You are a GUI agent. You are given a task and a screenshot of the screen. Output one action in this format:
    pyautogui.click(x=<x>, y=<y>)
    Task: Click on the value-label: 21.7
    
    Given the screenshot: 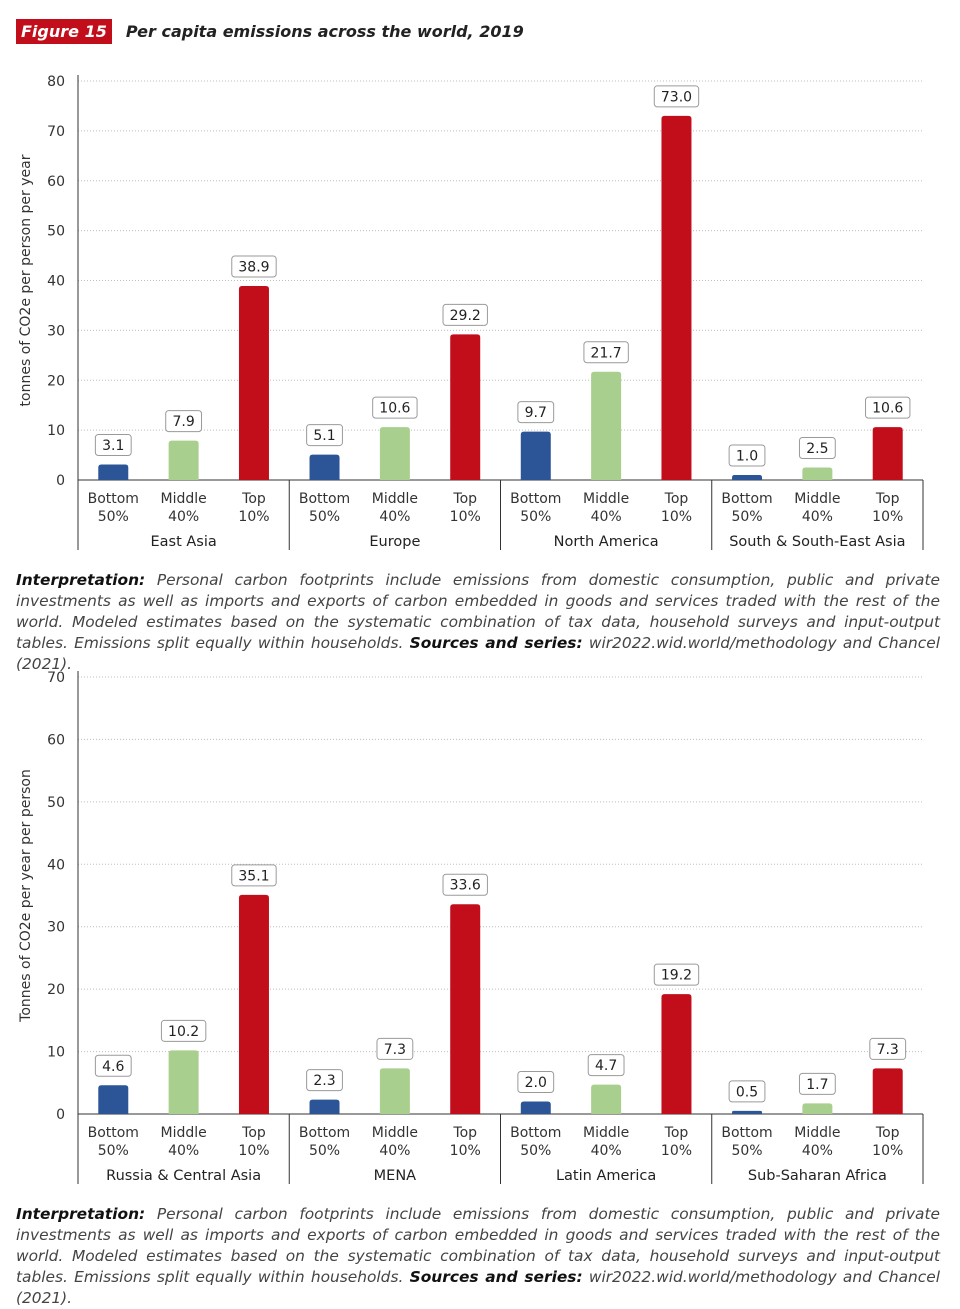 What is the action you would take?
    pyautogui.click(x=606, y=353)
    